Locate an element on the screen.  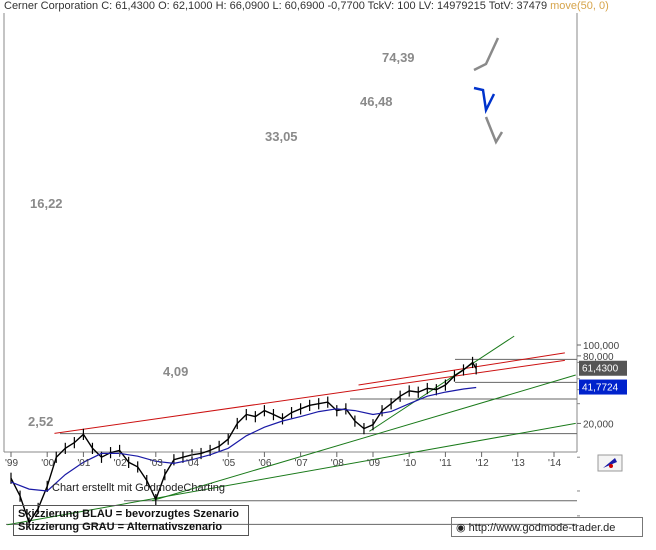
value-badges: 61,4300 41,7724 is located at coordinates (603, 377).